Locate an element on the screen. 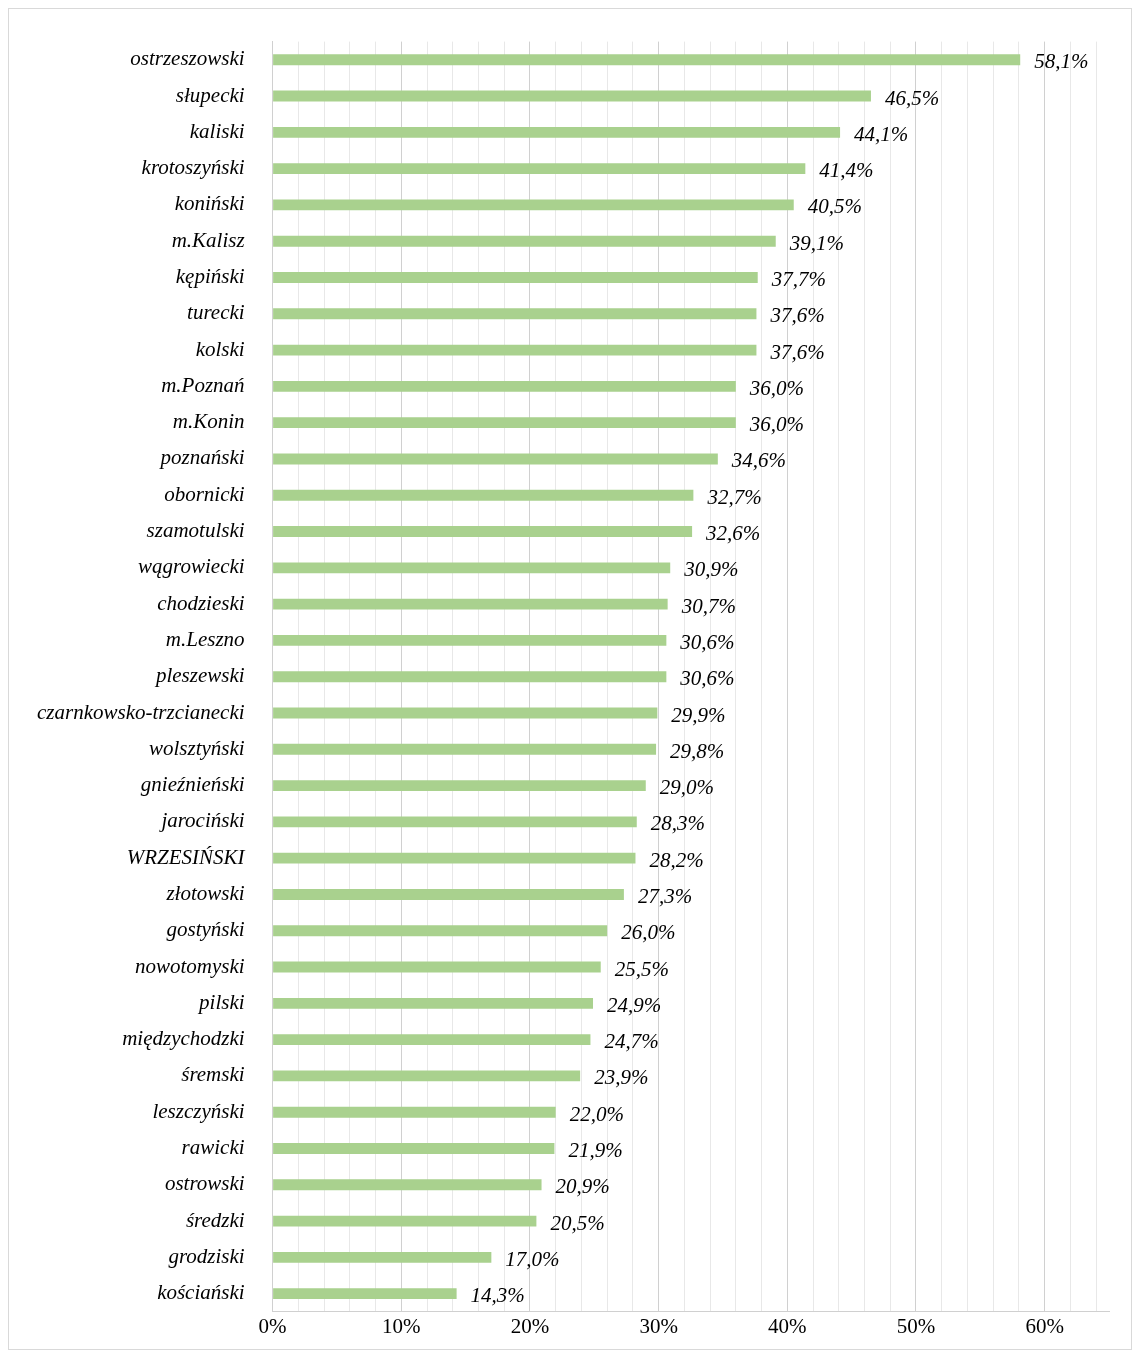  data-label: 14,3% is located at coordinates (497, 1295).